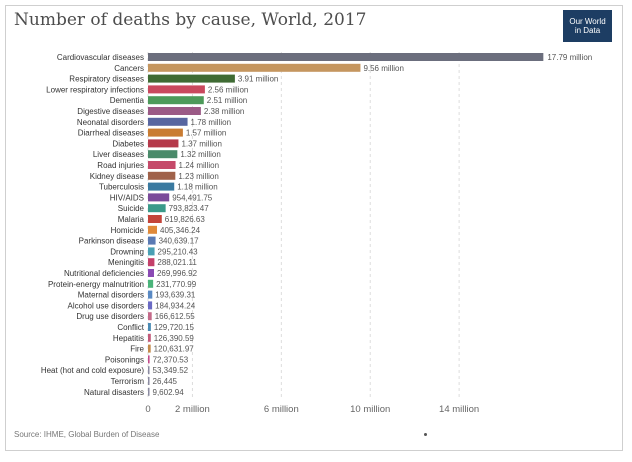 The image size is (632, 462). Describe the element at coordinates (174, 338) in the screenshot. I see `value-label: 126,390.59` at that location.